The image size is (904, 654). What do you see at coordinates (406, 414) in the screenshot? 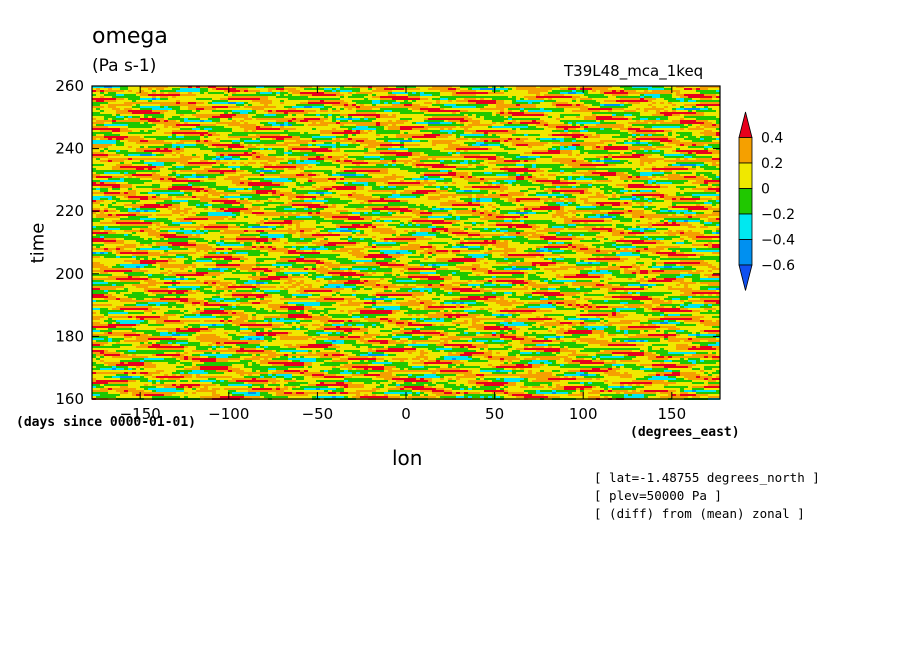
I see `x-tick-label: 0` at bounding box center [406, 414].